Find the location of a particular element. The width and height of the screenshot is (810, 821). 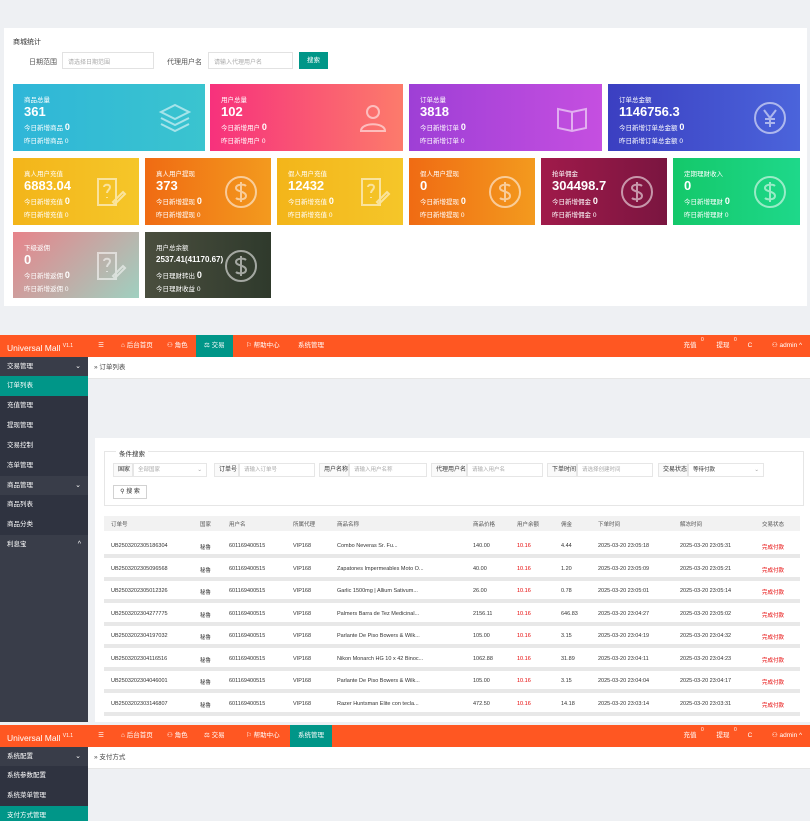

column-header: 商品价格 is located at coordinates (484, 525).